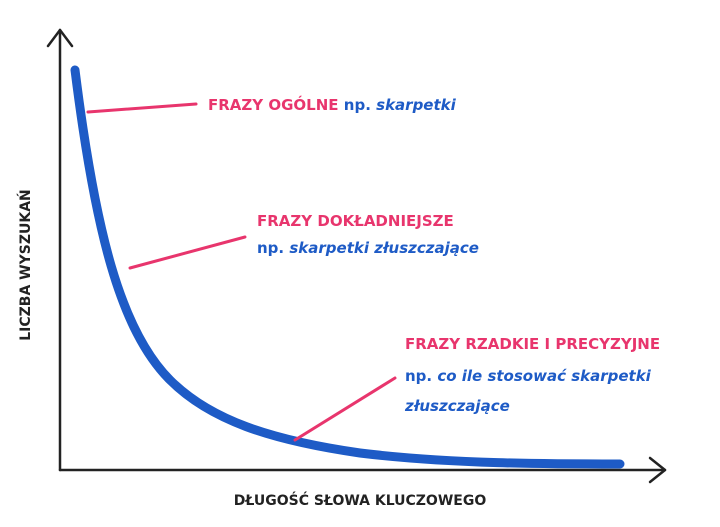  What do you see at coordinates (657, 470) in the screenshot?
I see `x-arrow` at bounding box center [657, 470].